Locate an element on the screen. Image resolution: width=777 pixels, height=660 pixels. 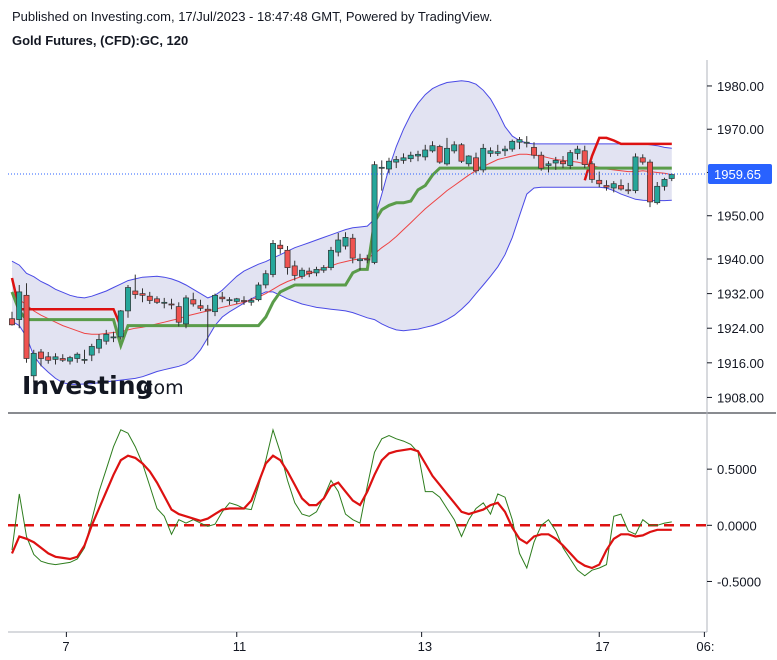
logo-brand: Investing is located at coordinates (87, 385).